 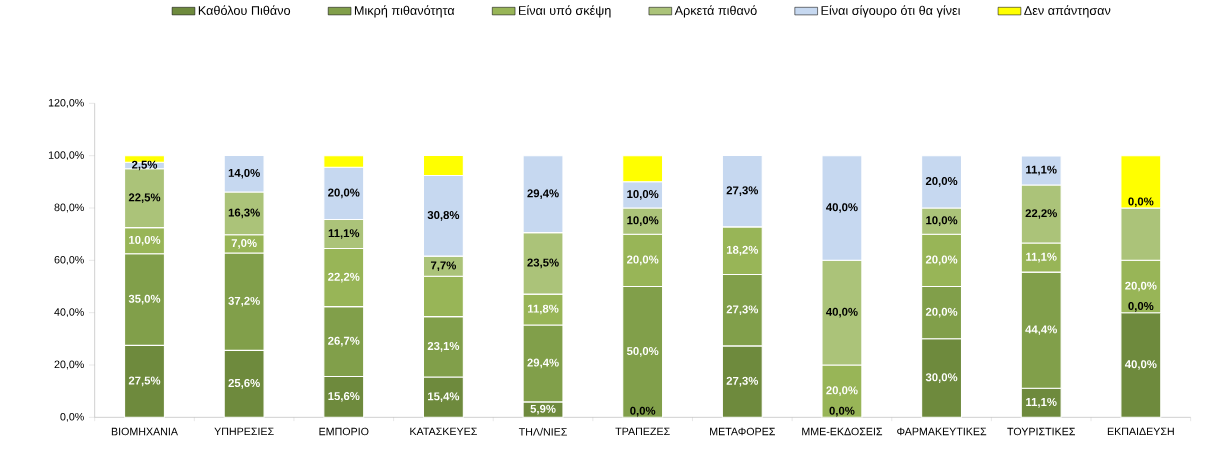 What do you see at coordinates (443, 431) in the screenshot?
I see `x-tick-label: ΚΑΤΑΣΚΕΥΕΣ` at bounding box center [443, 431].